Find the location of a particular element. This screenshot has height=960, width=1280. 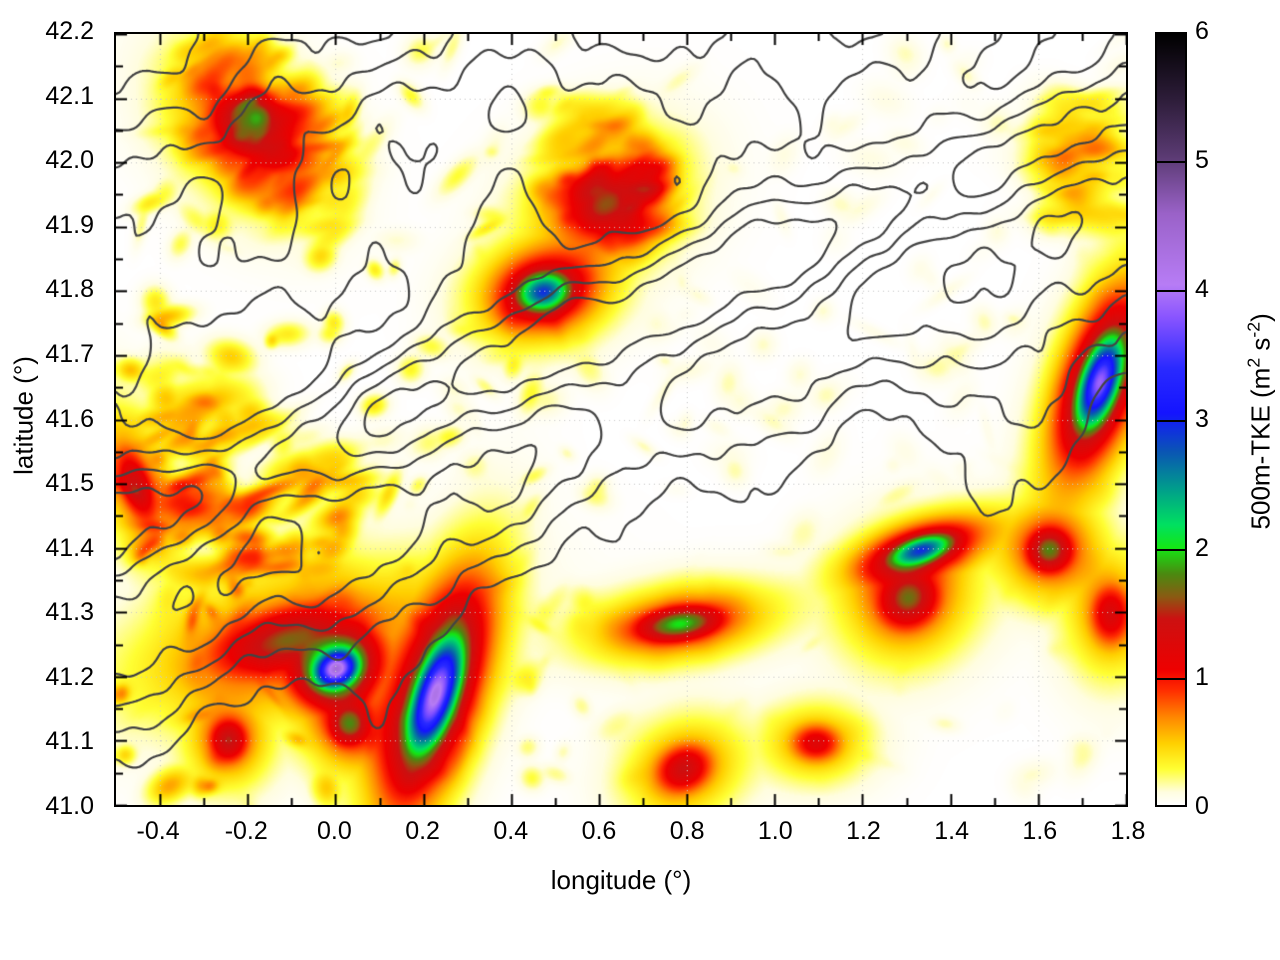

y-tick-label: 41.4 is located at coordinates (69, 547).